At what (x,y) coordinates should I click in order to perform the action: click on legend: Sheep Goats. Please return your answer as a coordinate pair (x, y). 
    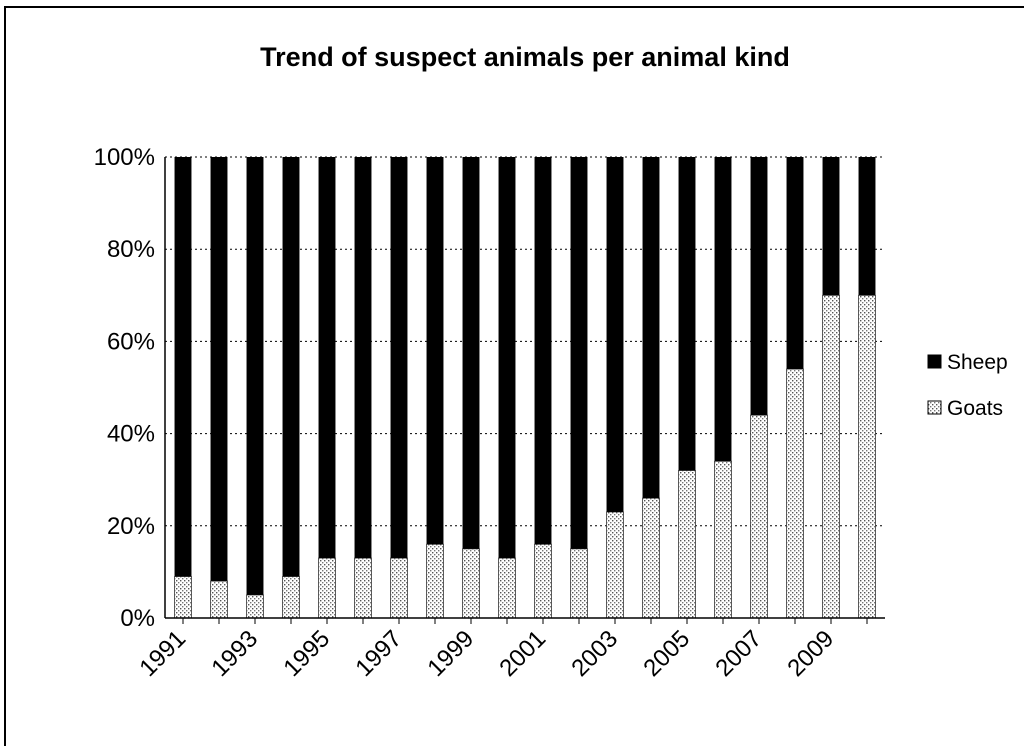
    Looking at the image, I should click on (967, 385).